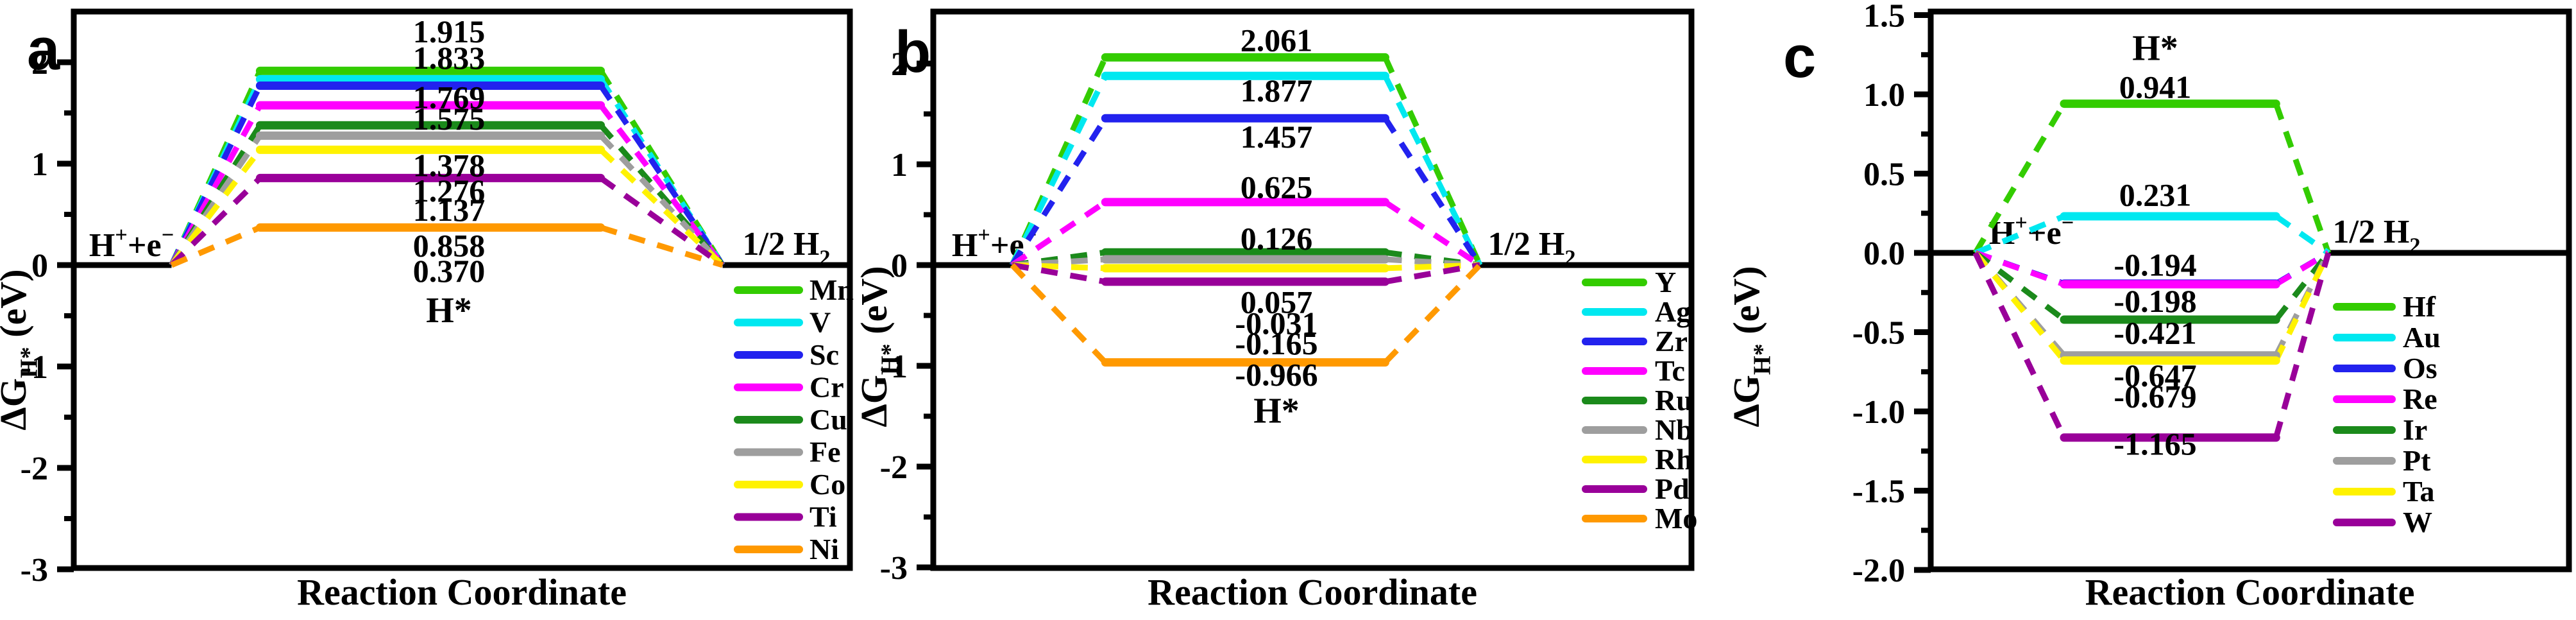  I want to click on legend-label-V: V, so click(820, 322).